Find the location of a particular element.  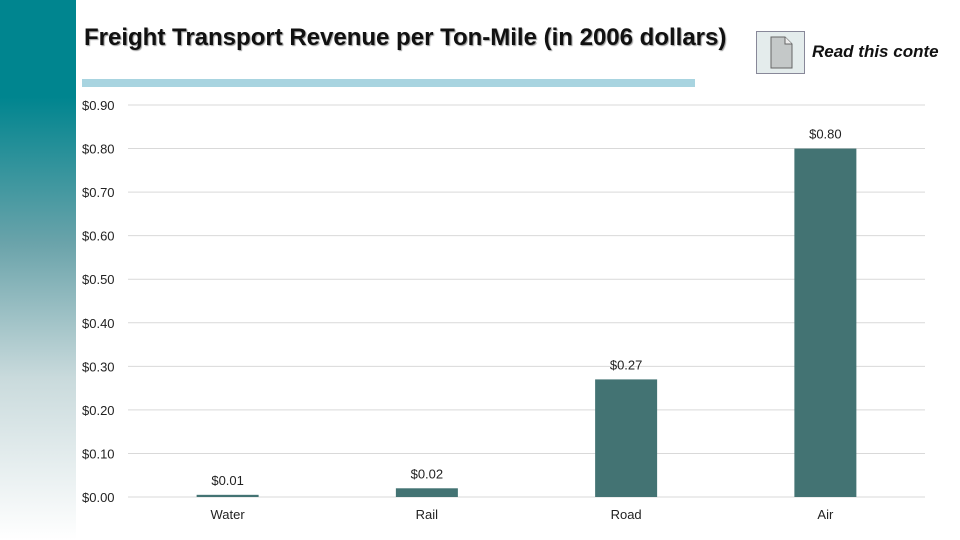

x-tick-label: Road is located at coordinates (626, 514).